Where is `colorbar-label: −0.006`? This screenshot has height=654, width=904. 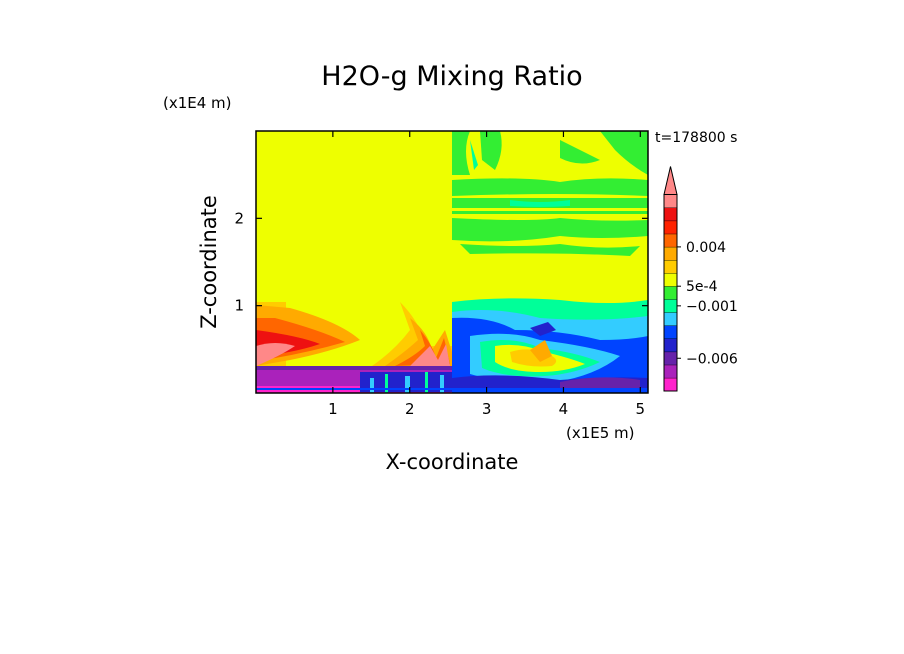
colorbar-label: −0.006 is located at coordinates (712, 359).